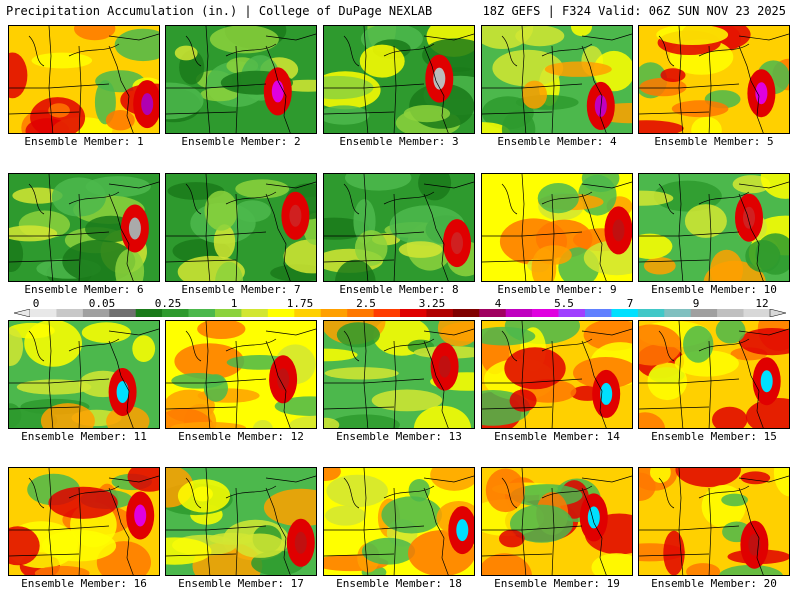 This screenshot has height=600, width=800. Describe the element at coordinates (714, 436) in the screenshot. I see `ensemble-member-label: Ensemble Member: 15` at that location.